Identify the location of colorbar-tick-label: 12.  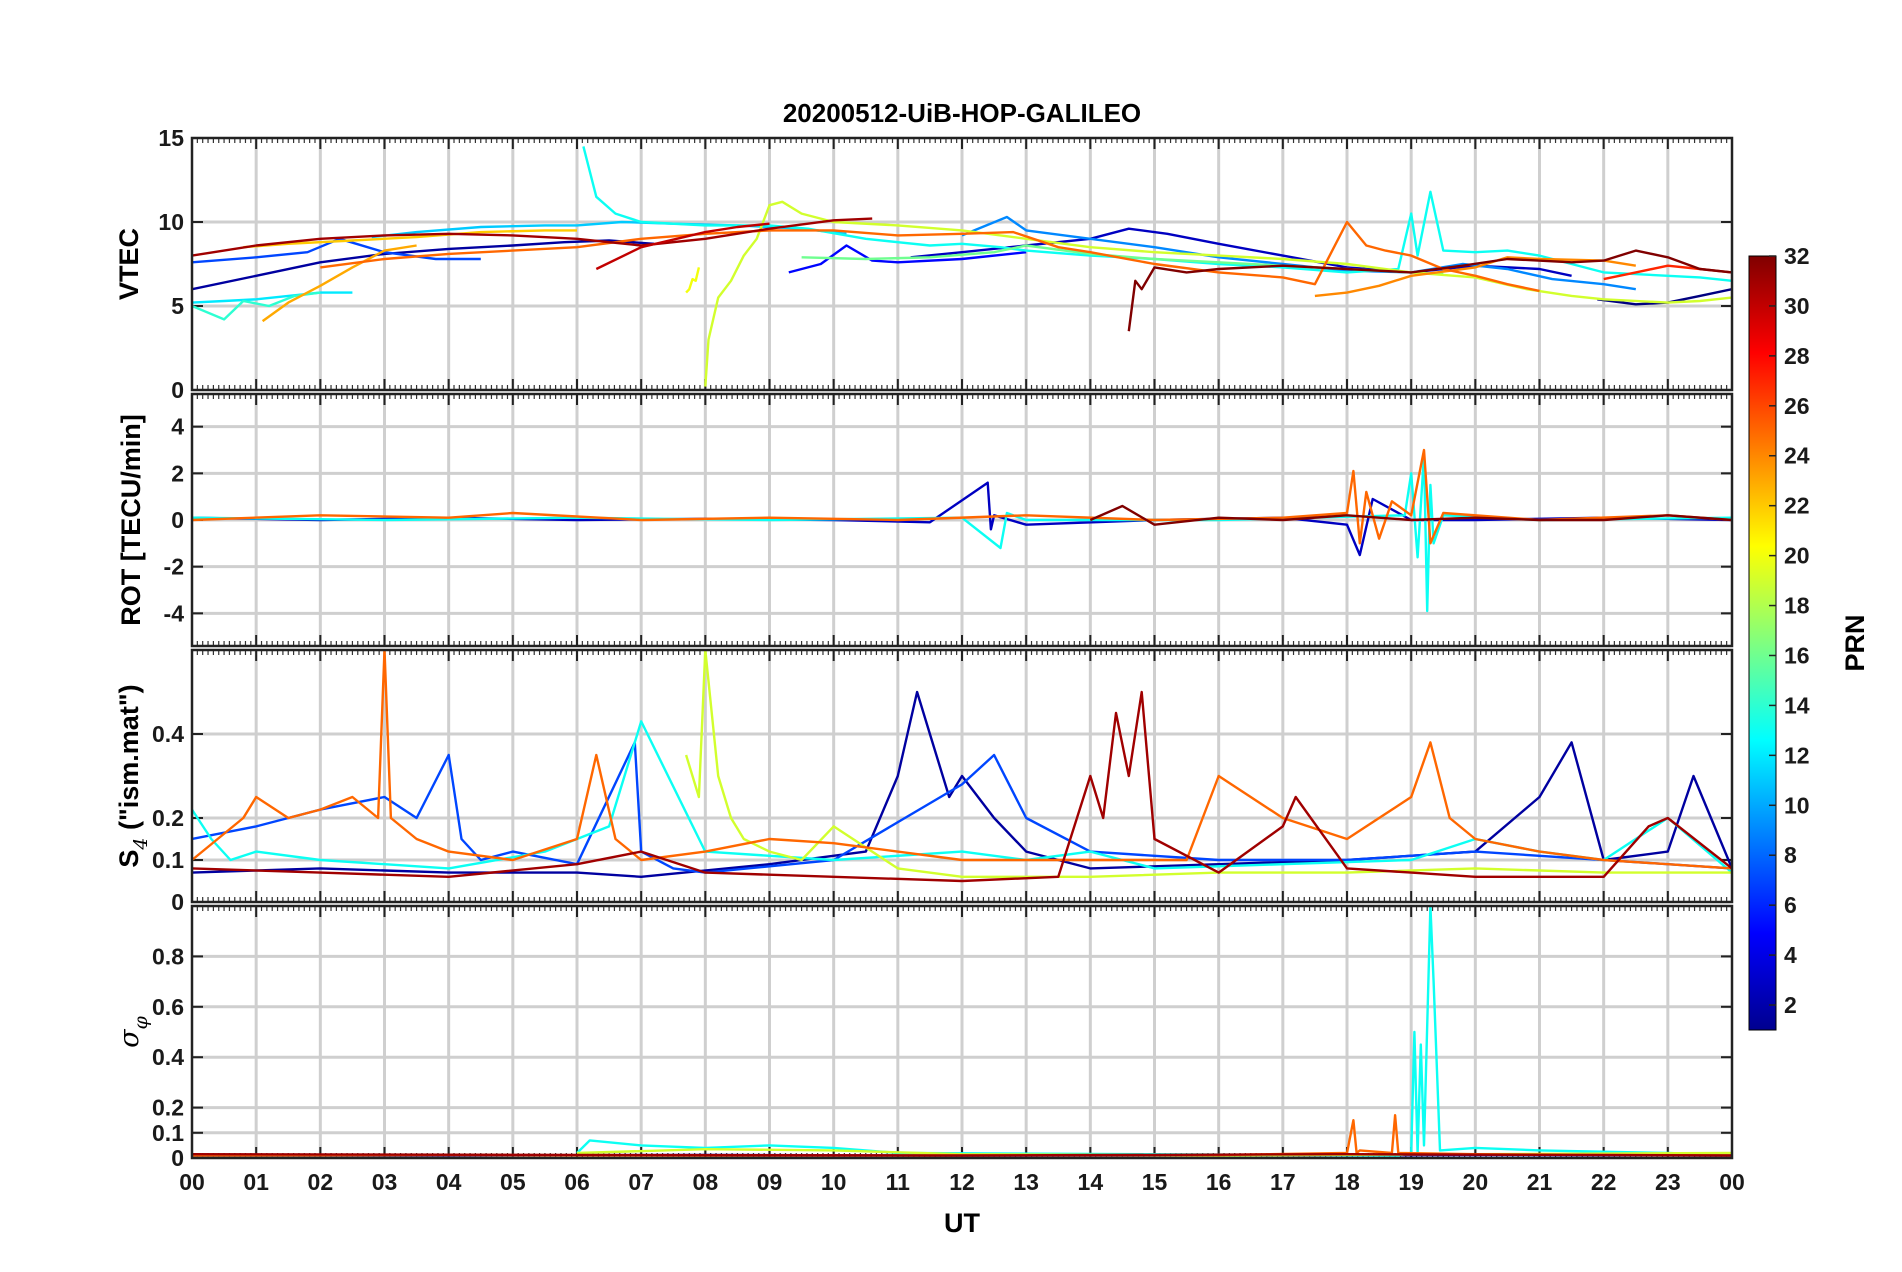
(1797, 755).